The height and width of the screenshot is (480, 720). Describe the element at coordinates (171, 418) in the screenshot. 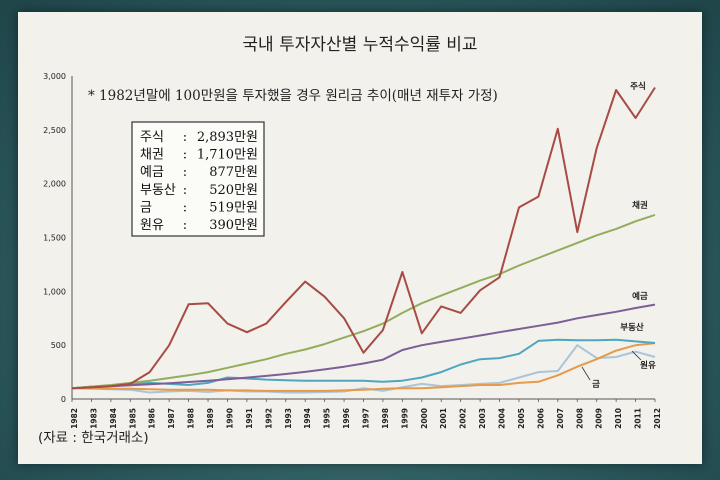

I see `x-tick-label: 1987` at that location.